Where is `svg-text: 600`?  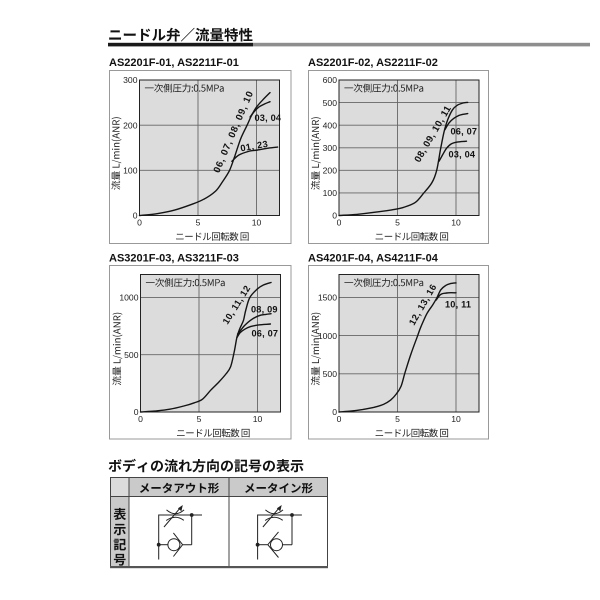 svg-text: 600 is located at coordinates (330, 80).